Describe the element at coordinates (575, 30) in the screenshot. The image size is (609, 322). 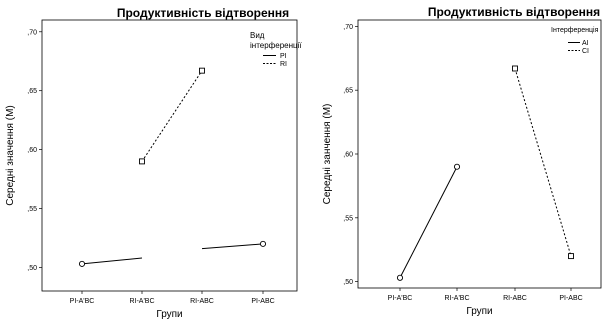
I see `legend-title: Інтерференція` at that location.